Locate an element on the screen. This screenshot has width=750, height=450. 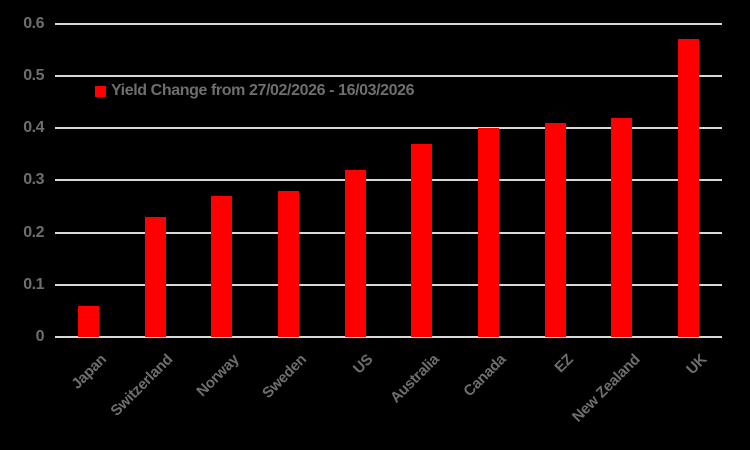
gridline-0.3 is located at coordinates (388, 180).